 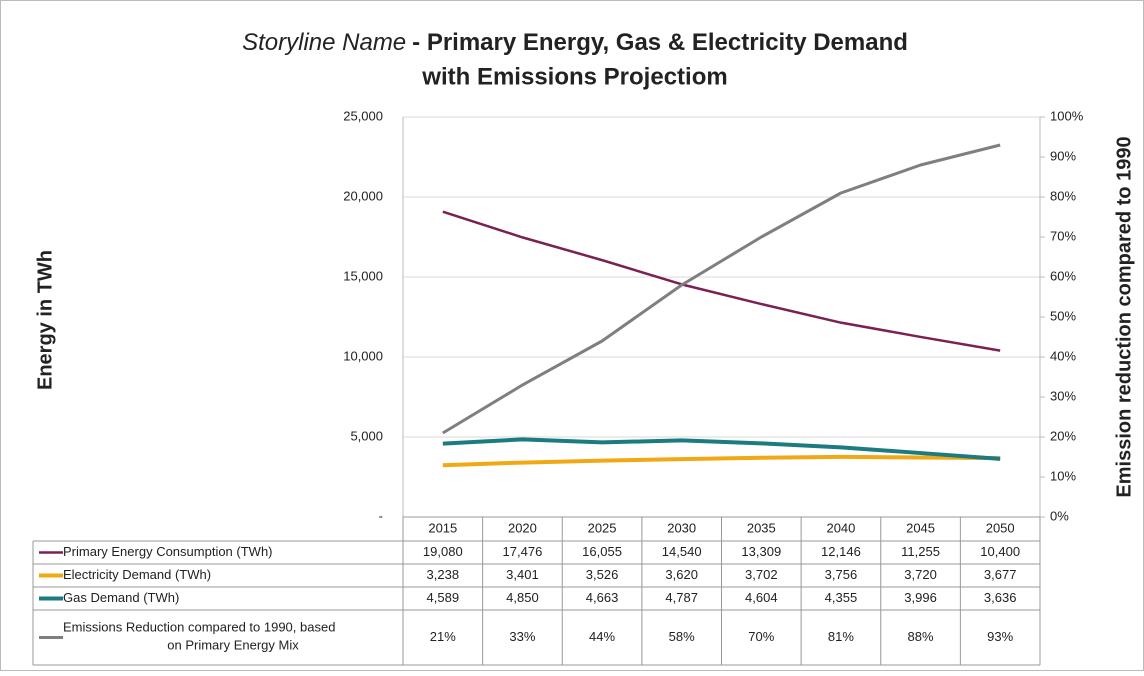 What do you see at coordinates (1063, 395) in the screenshot?
I see `y2-tick-label: 30%` at bounding box center [1063, 395].